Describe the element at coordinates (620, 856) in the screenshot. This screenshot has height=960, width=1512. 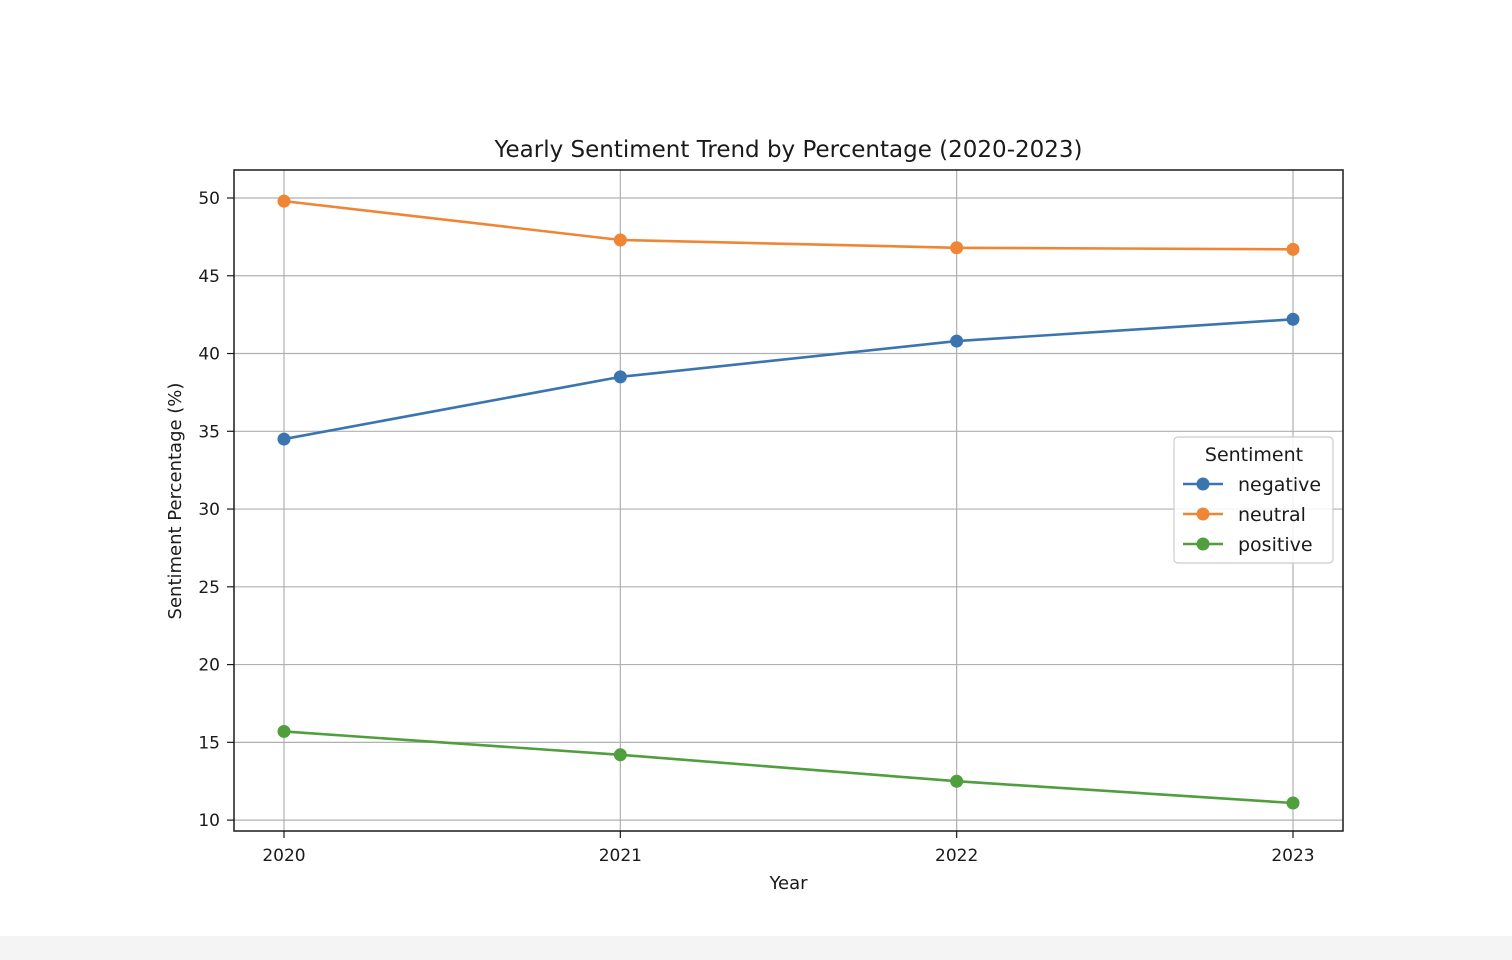
I see `x-tick-label: 2021` at that location.